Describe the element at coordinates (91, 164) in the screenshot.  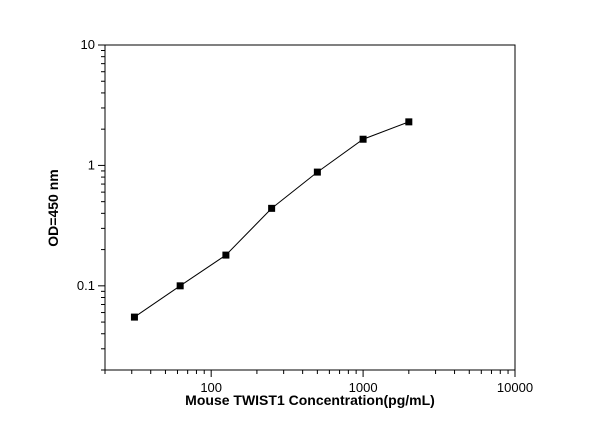
I see `y-tick-label: 1` at that location.